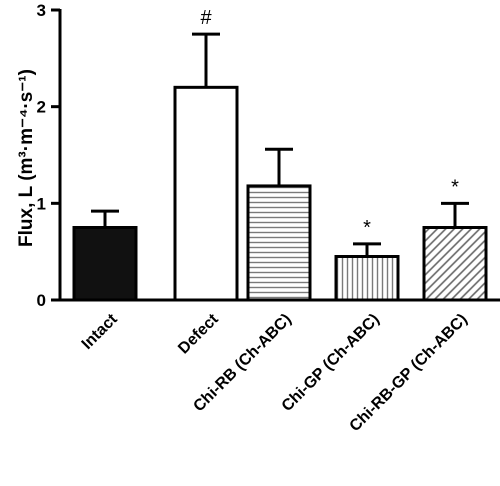 The width and height of the screenshot is (500, 486). Describe the element at coordinates (26, 158) in the screenshot. I see `y-axis-label: Flux, L (m³·m⁻⁴·s⁻¹)` at that location.